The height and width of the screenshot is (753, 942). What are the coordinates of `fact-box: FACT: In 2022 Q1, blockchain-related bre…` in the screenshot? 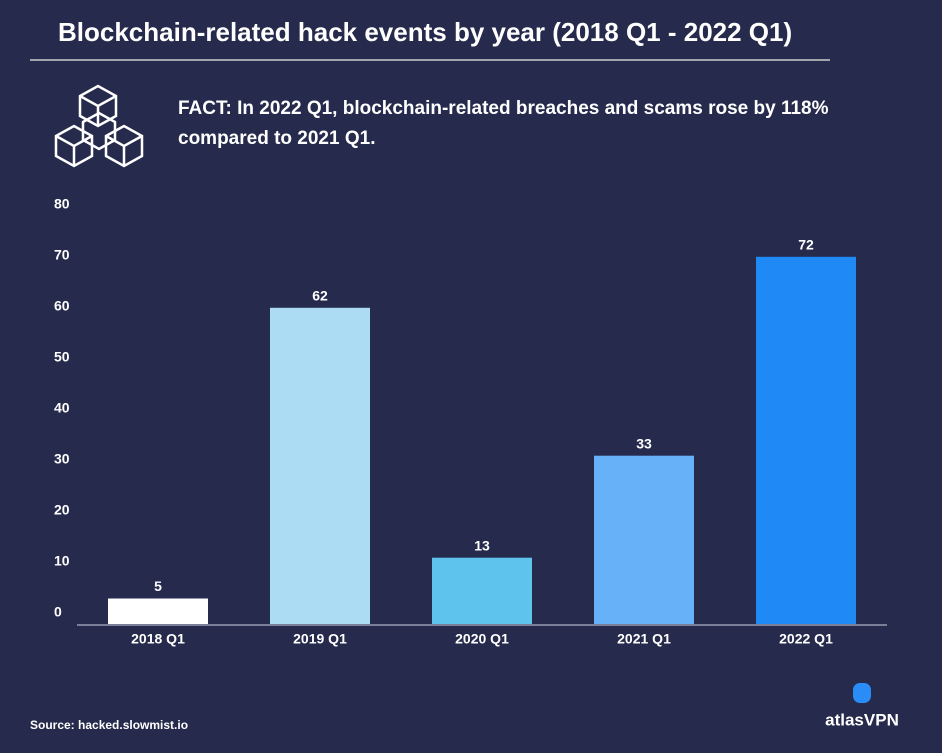 It's located at (503, 123).